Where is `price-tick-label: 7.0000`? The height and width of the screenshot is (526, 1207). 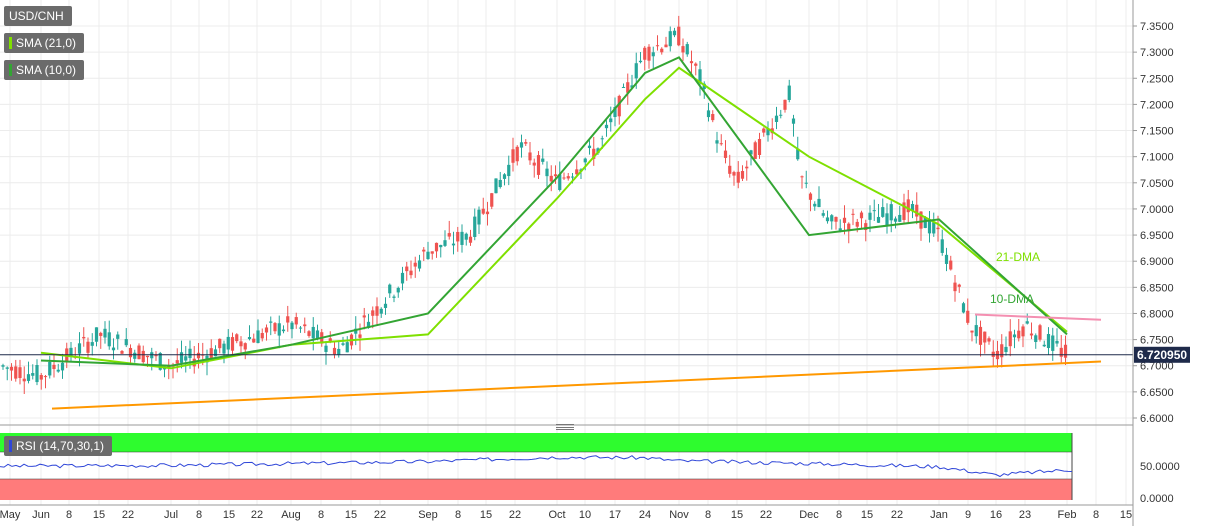 price-tick-label: 7.0000 is located at coordinates (1157, 210).